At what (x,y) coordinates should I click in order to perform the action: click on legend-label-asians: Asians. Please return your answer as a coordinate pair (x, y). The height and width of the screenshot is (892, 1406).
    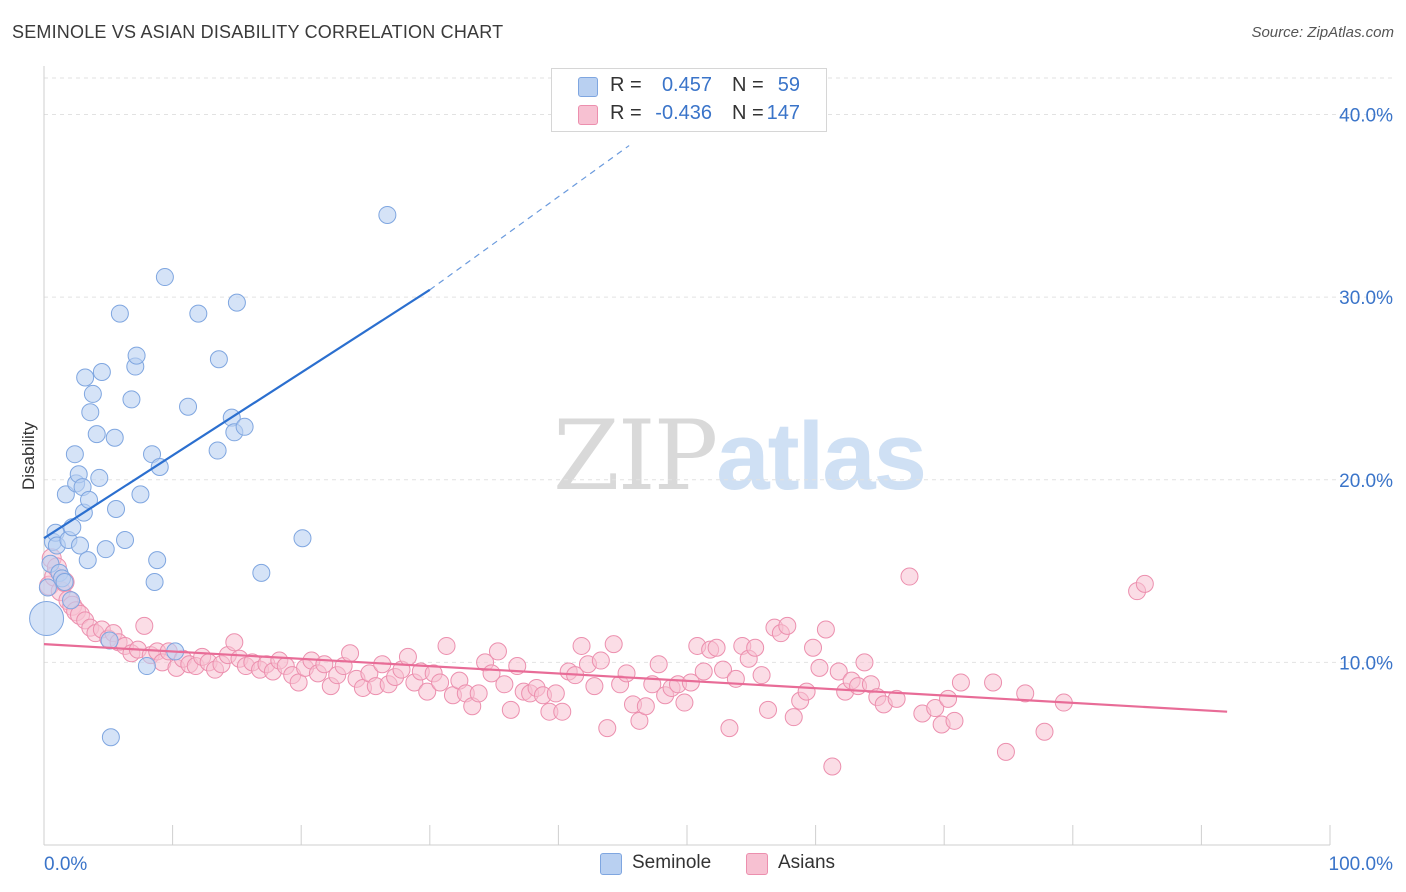
    Looking at the image, I should click on (807, 862).